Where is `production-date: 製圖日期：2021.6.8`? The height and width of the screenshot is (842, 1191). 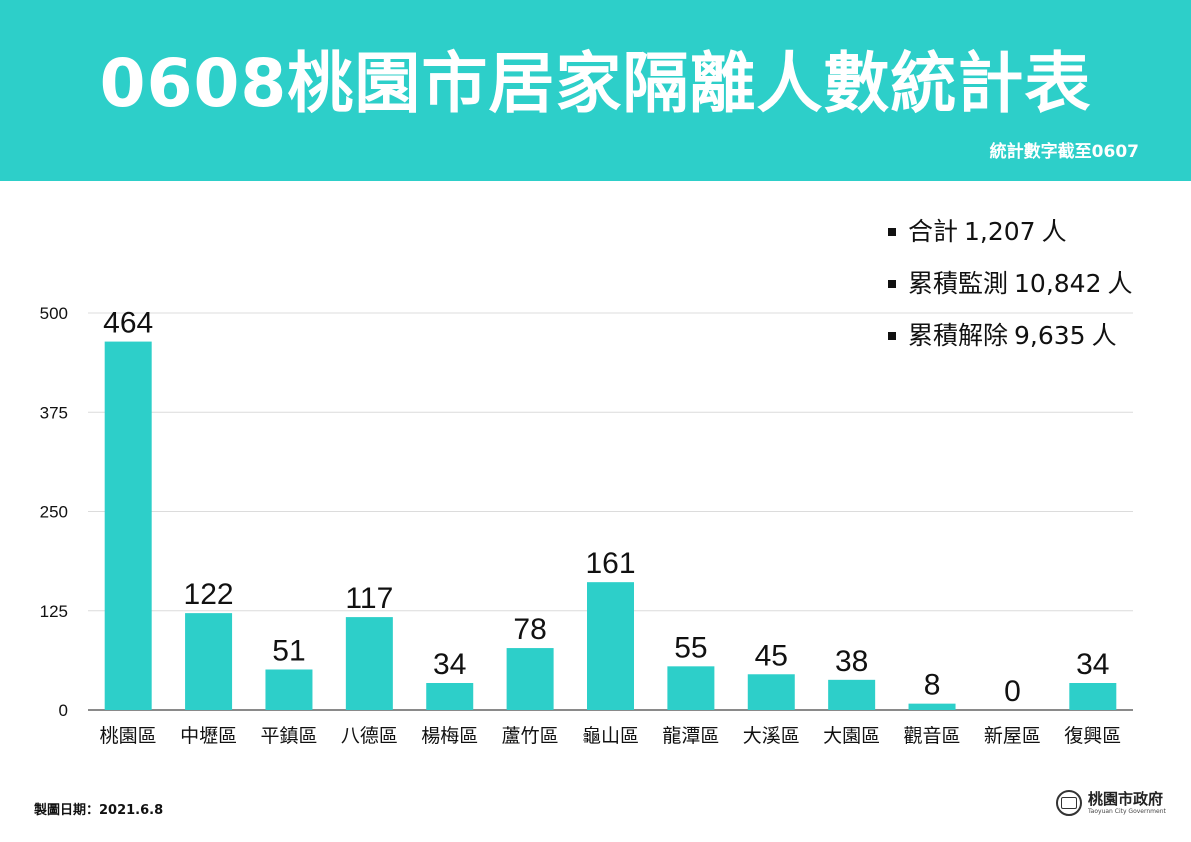
production-date: 製圖日期：2021.6.8 is located at coordinates (99, 810).